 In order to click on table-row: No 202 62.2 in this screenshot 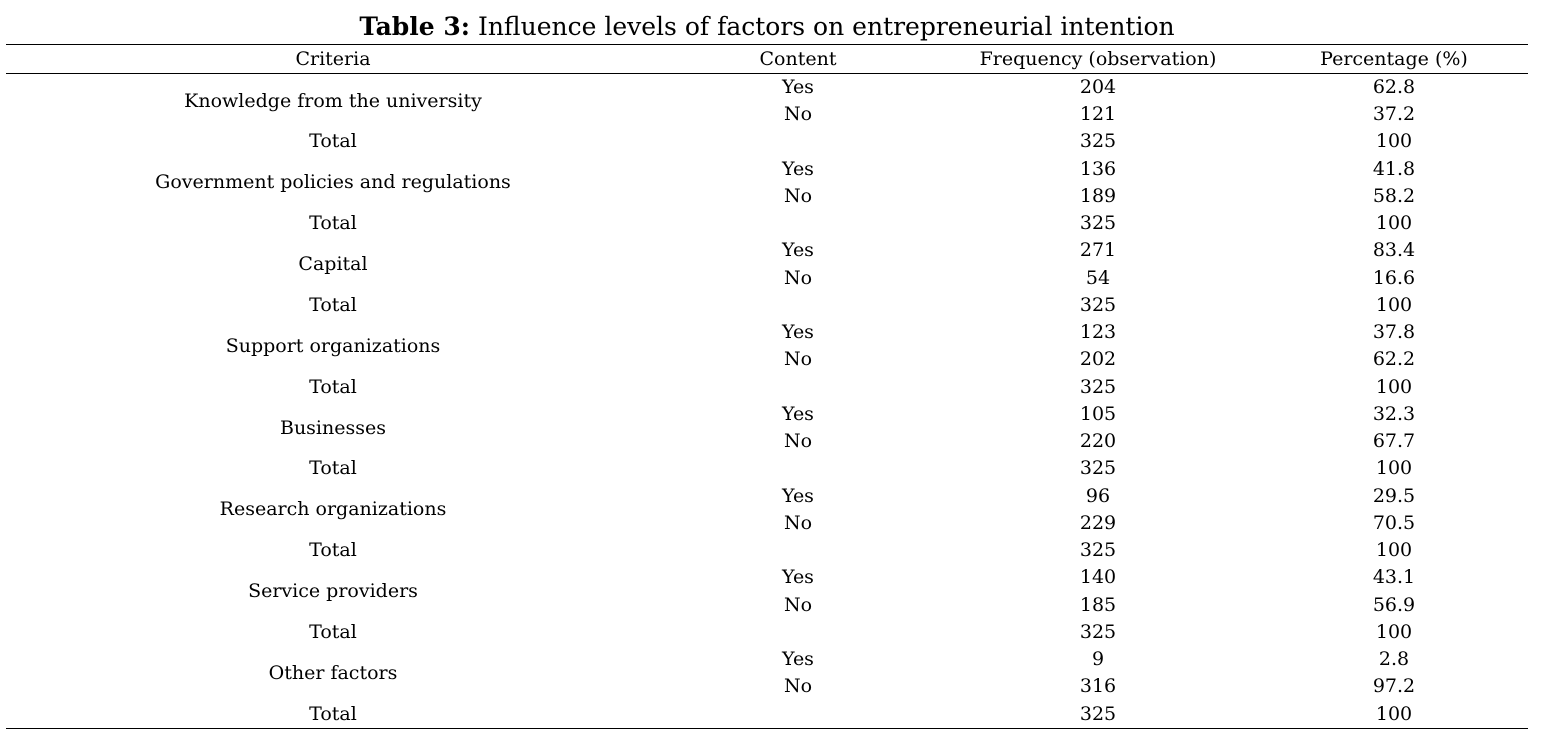, I will do `click(767, 359)`.